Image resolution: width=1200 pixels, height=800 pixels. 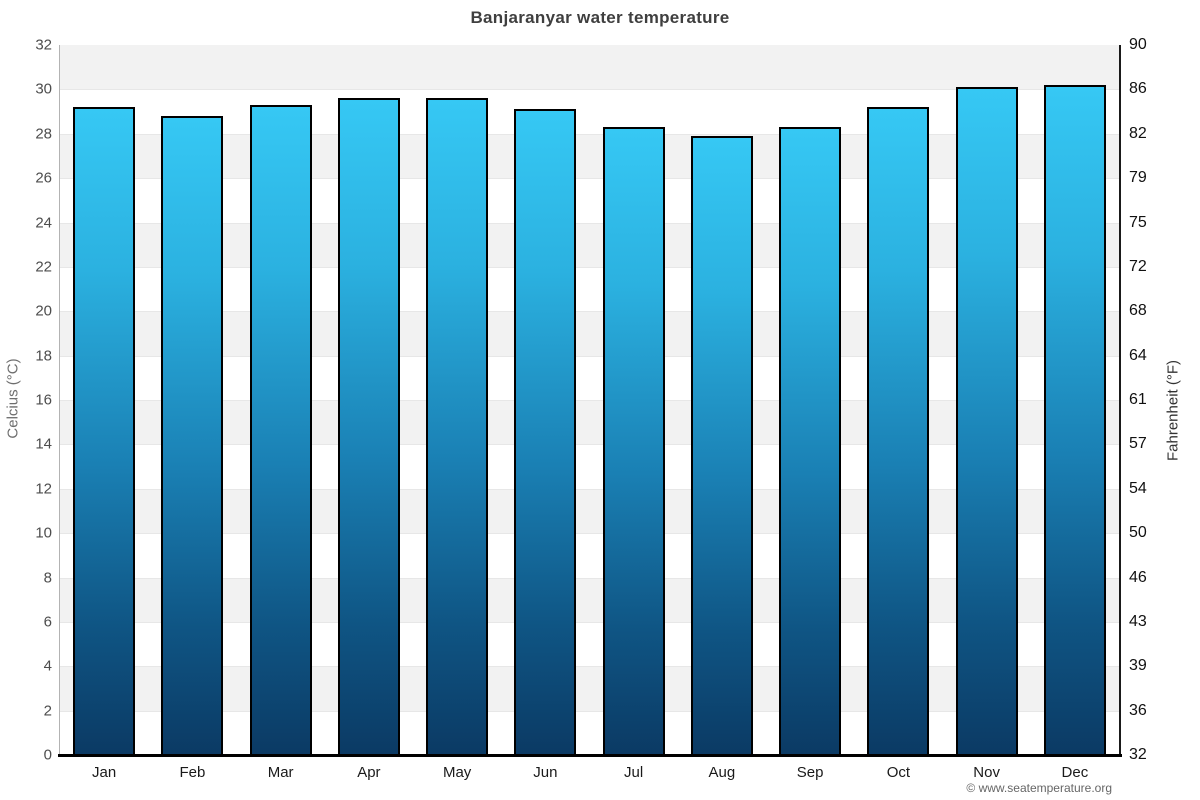 I want to click on xtick-oct: Oct, so click(x=898, y=772).